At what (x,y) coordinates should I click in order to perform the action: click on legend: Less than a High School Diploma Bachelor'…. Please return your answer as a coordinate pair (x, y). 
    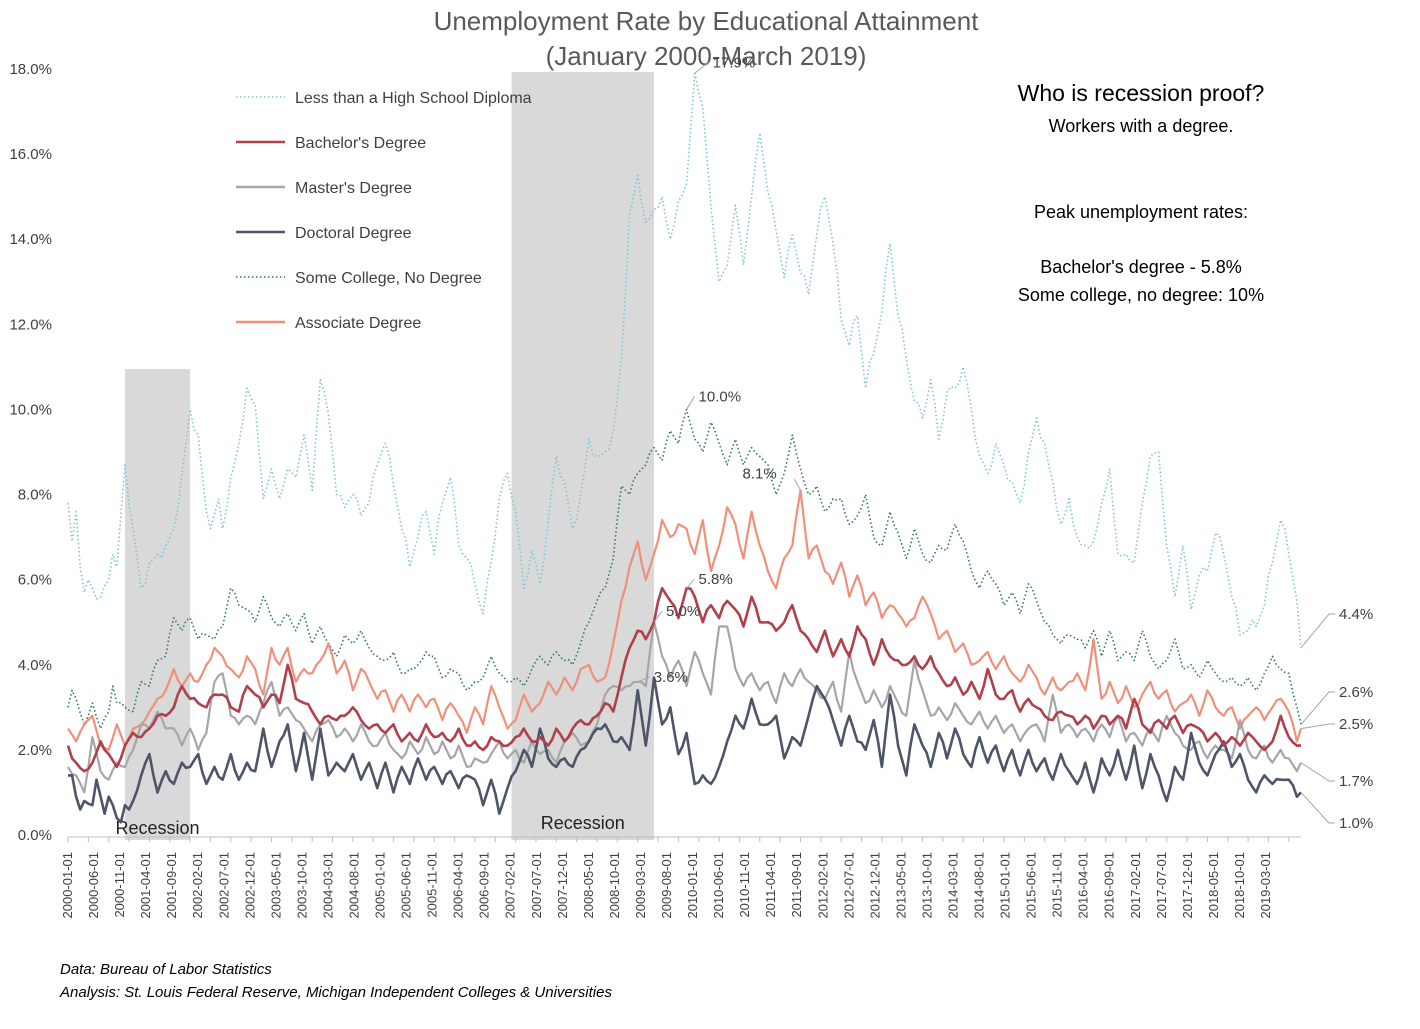
    Looking at the image, I should click on (384, 211).